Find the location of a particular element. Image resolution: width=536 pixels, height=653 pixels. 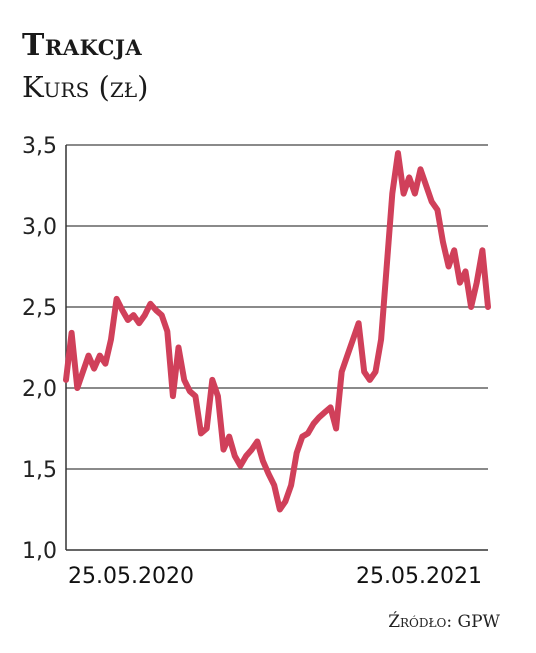

chart-title: Trakcja is located at coordinates (82, 45).